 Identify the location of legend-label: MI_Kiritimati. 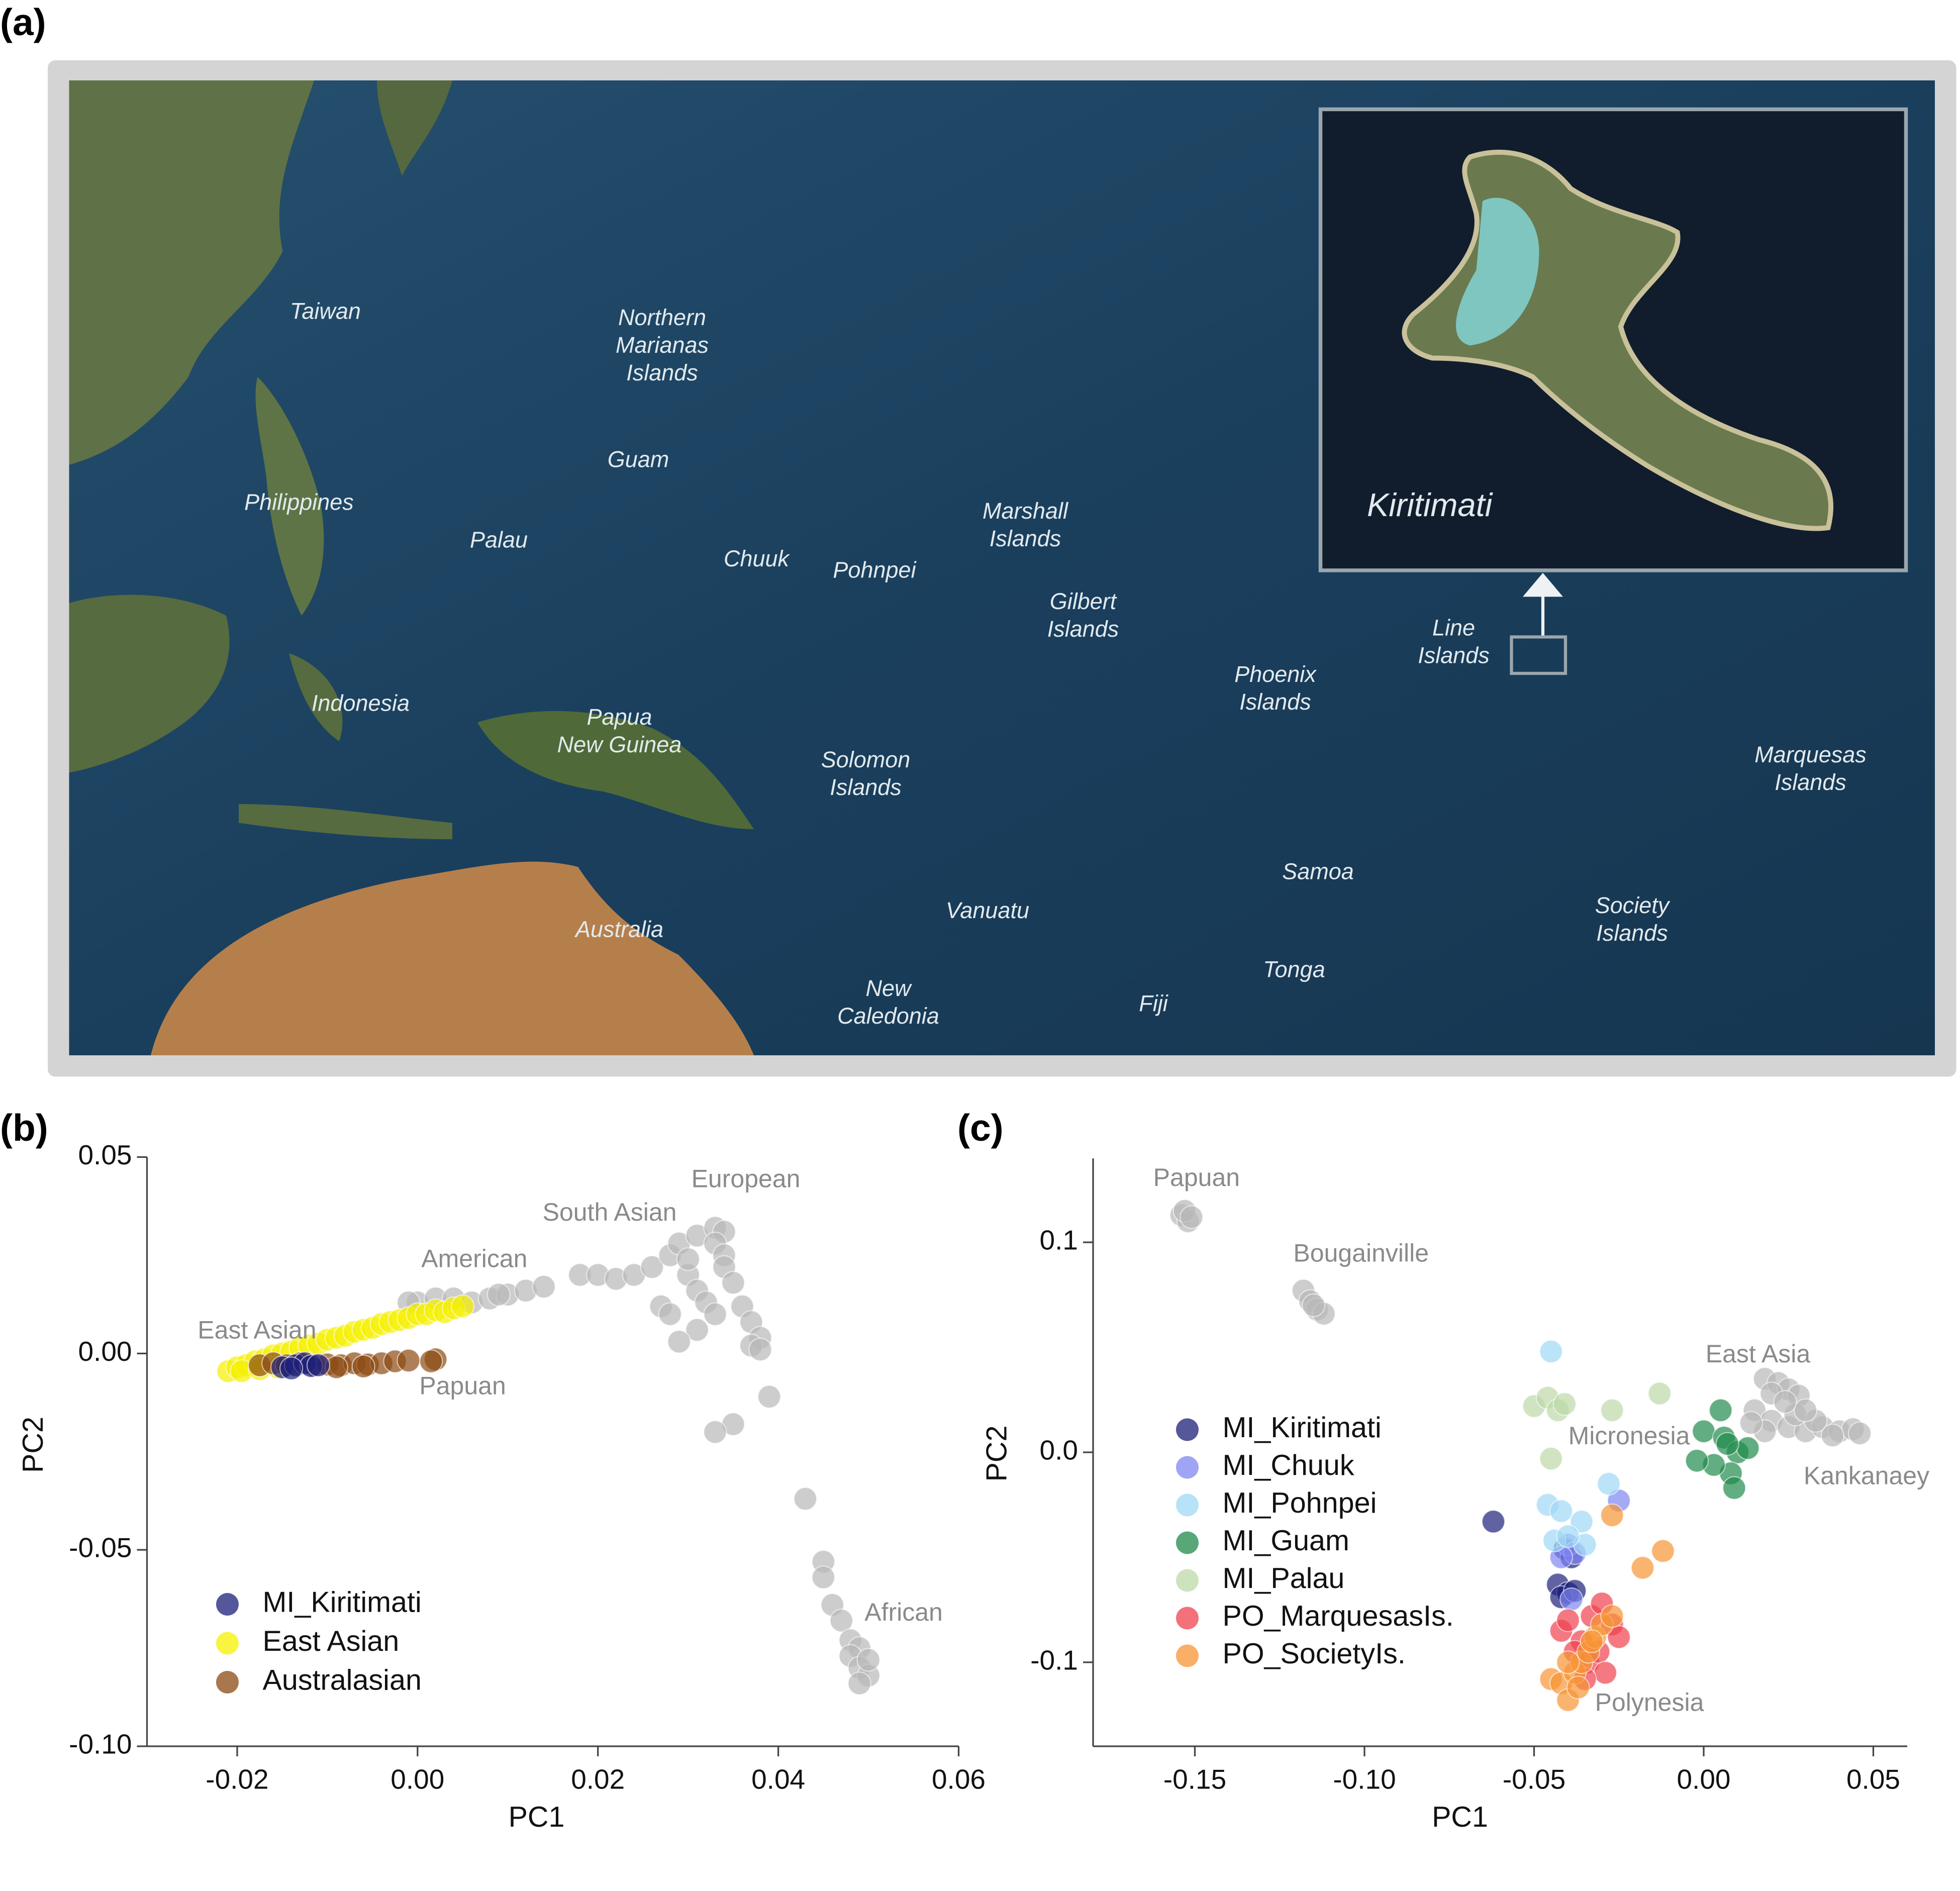
(1302, 1428).